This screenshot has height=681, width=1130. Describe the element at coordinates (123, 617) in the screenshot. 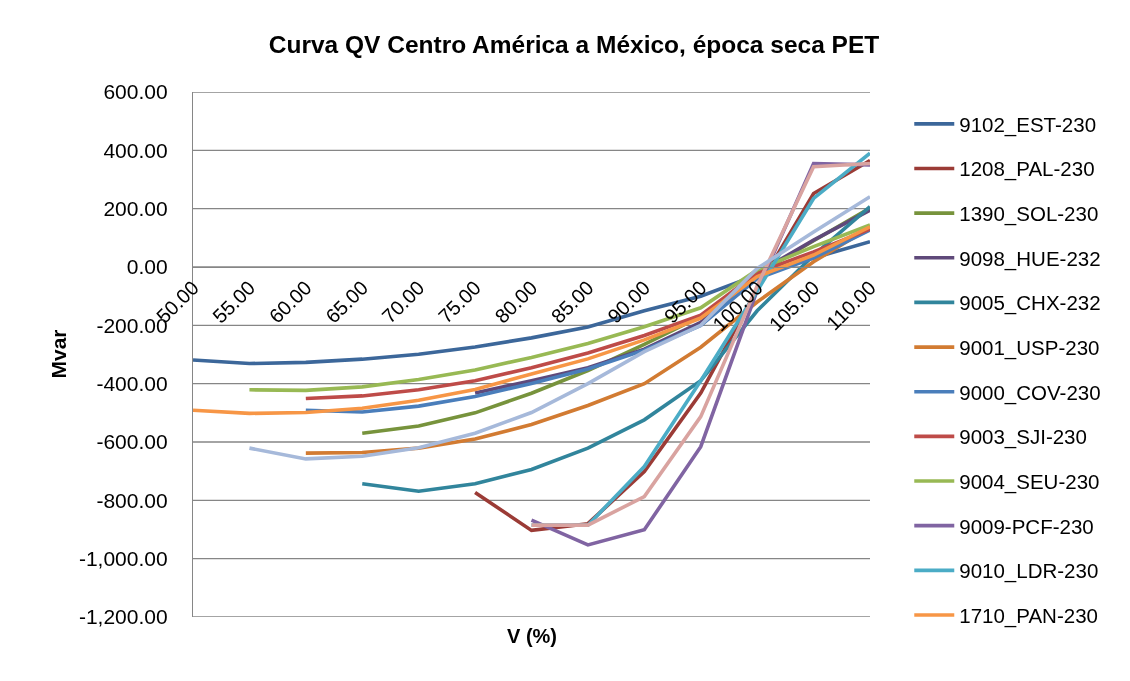

I see `y-tick-label: -1,200.00` at that location.